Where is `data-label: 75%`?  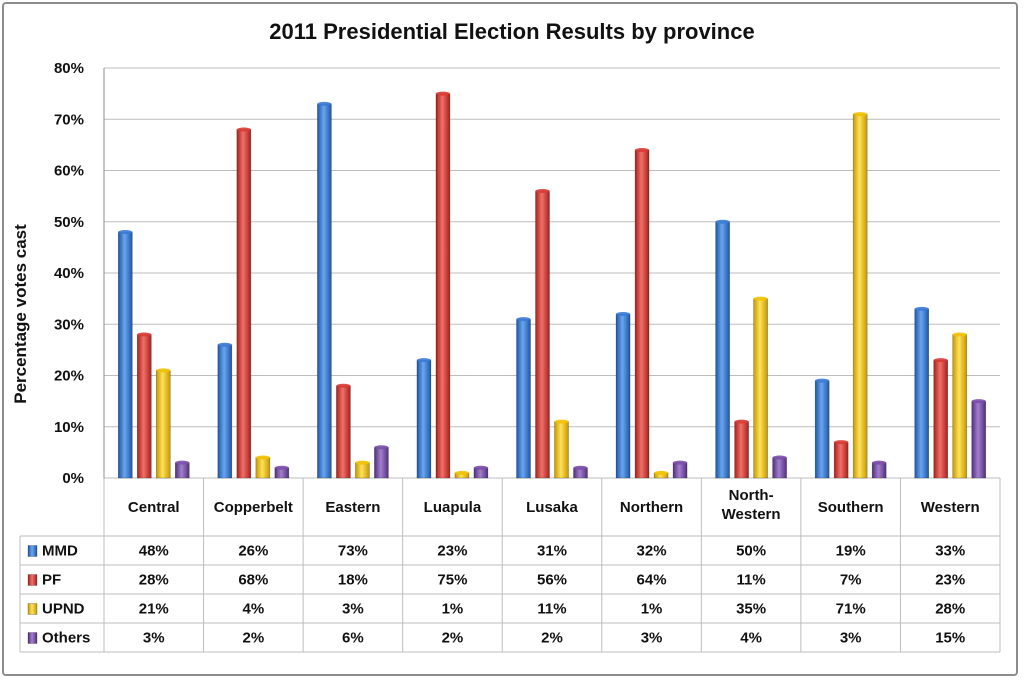 data-label: 75% is located at coordinates (452, 580).